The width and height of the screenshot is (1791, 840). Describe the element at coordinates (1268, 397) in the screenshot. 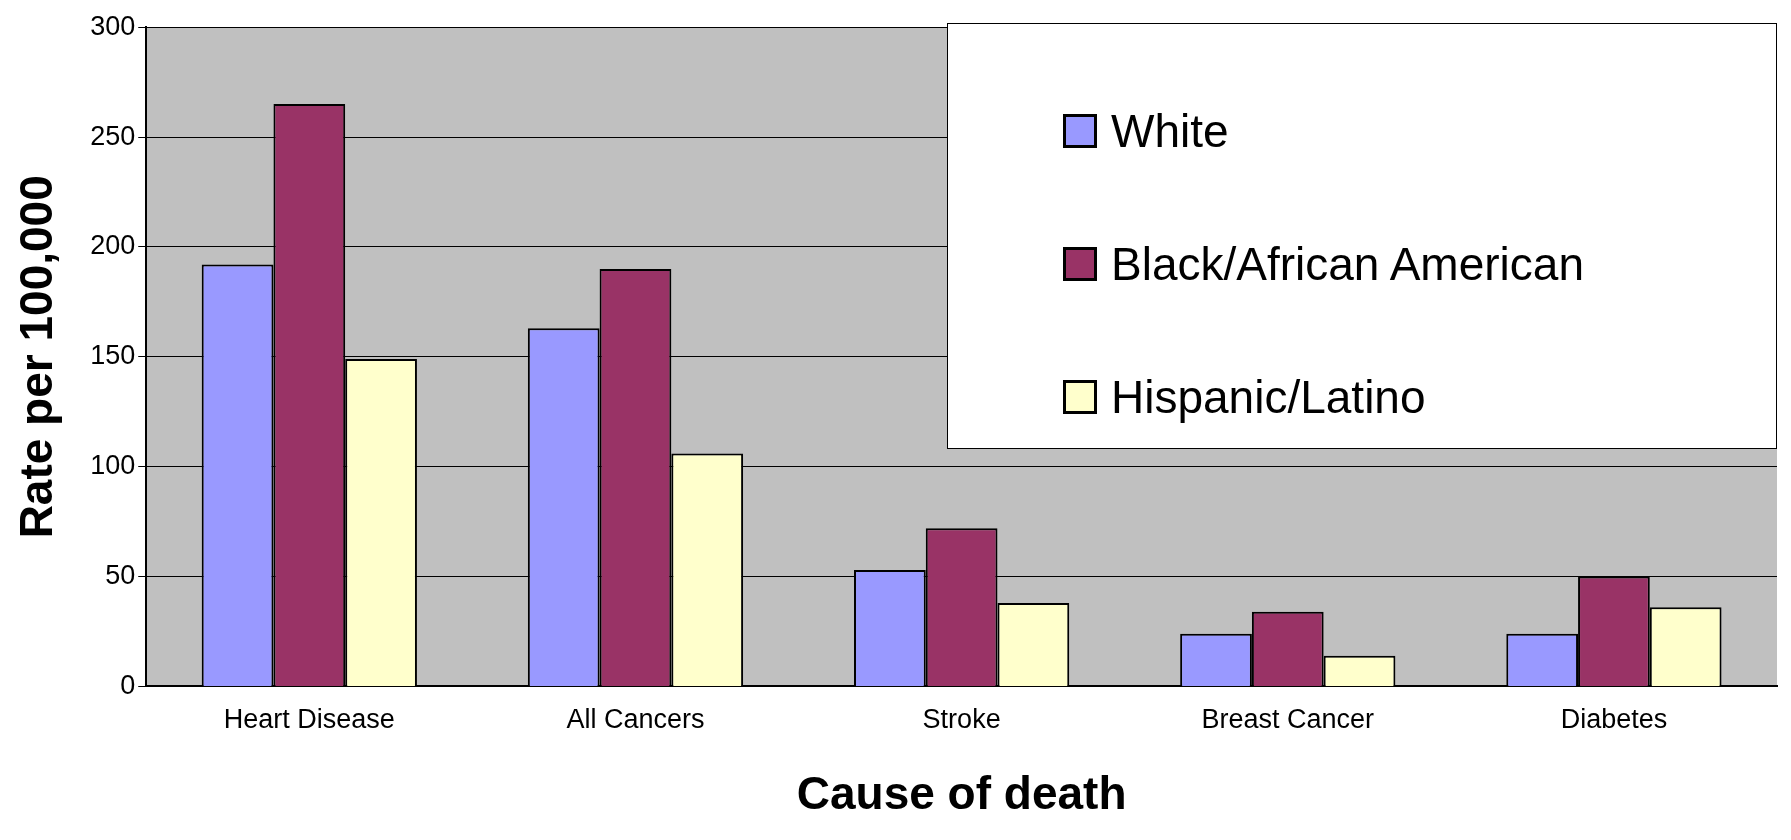

I see `legend-label: Hispanic/Latino` at that location.